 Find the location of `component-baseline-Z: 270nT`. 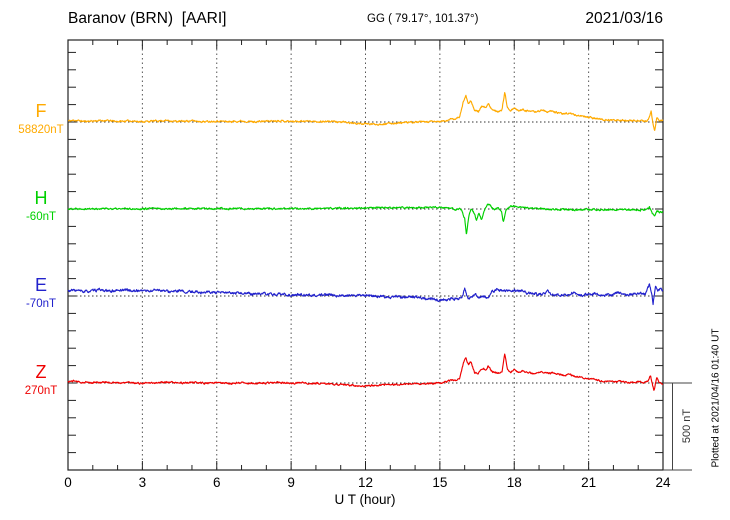

component-baseline-Z: 270nT is located at coordinates (41, 391).